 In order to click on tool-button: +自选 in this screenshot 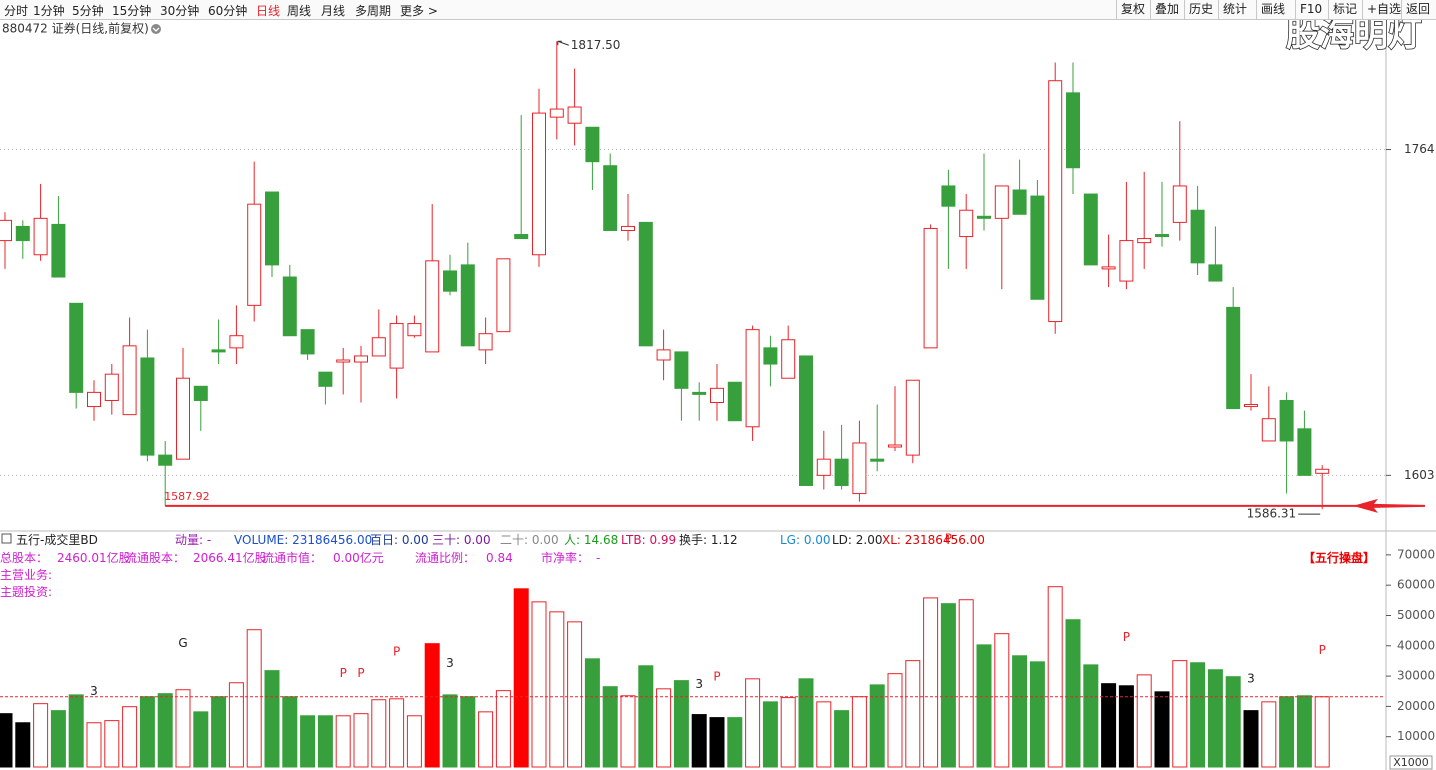, I will do `click(1383, 9)`.